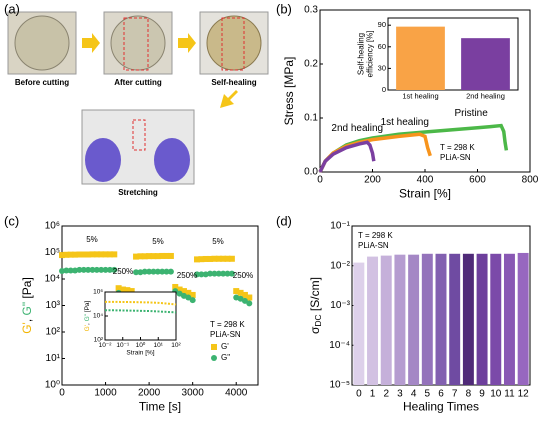 Image resolution: width=544 pixels, height=427 pixels. Describe the element at coordinates (311, 64) in the screenshot. I see `y-tick-label: 0.2` at that location.